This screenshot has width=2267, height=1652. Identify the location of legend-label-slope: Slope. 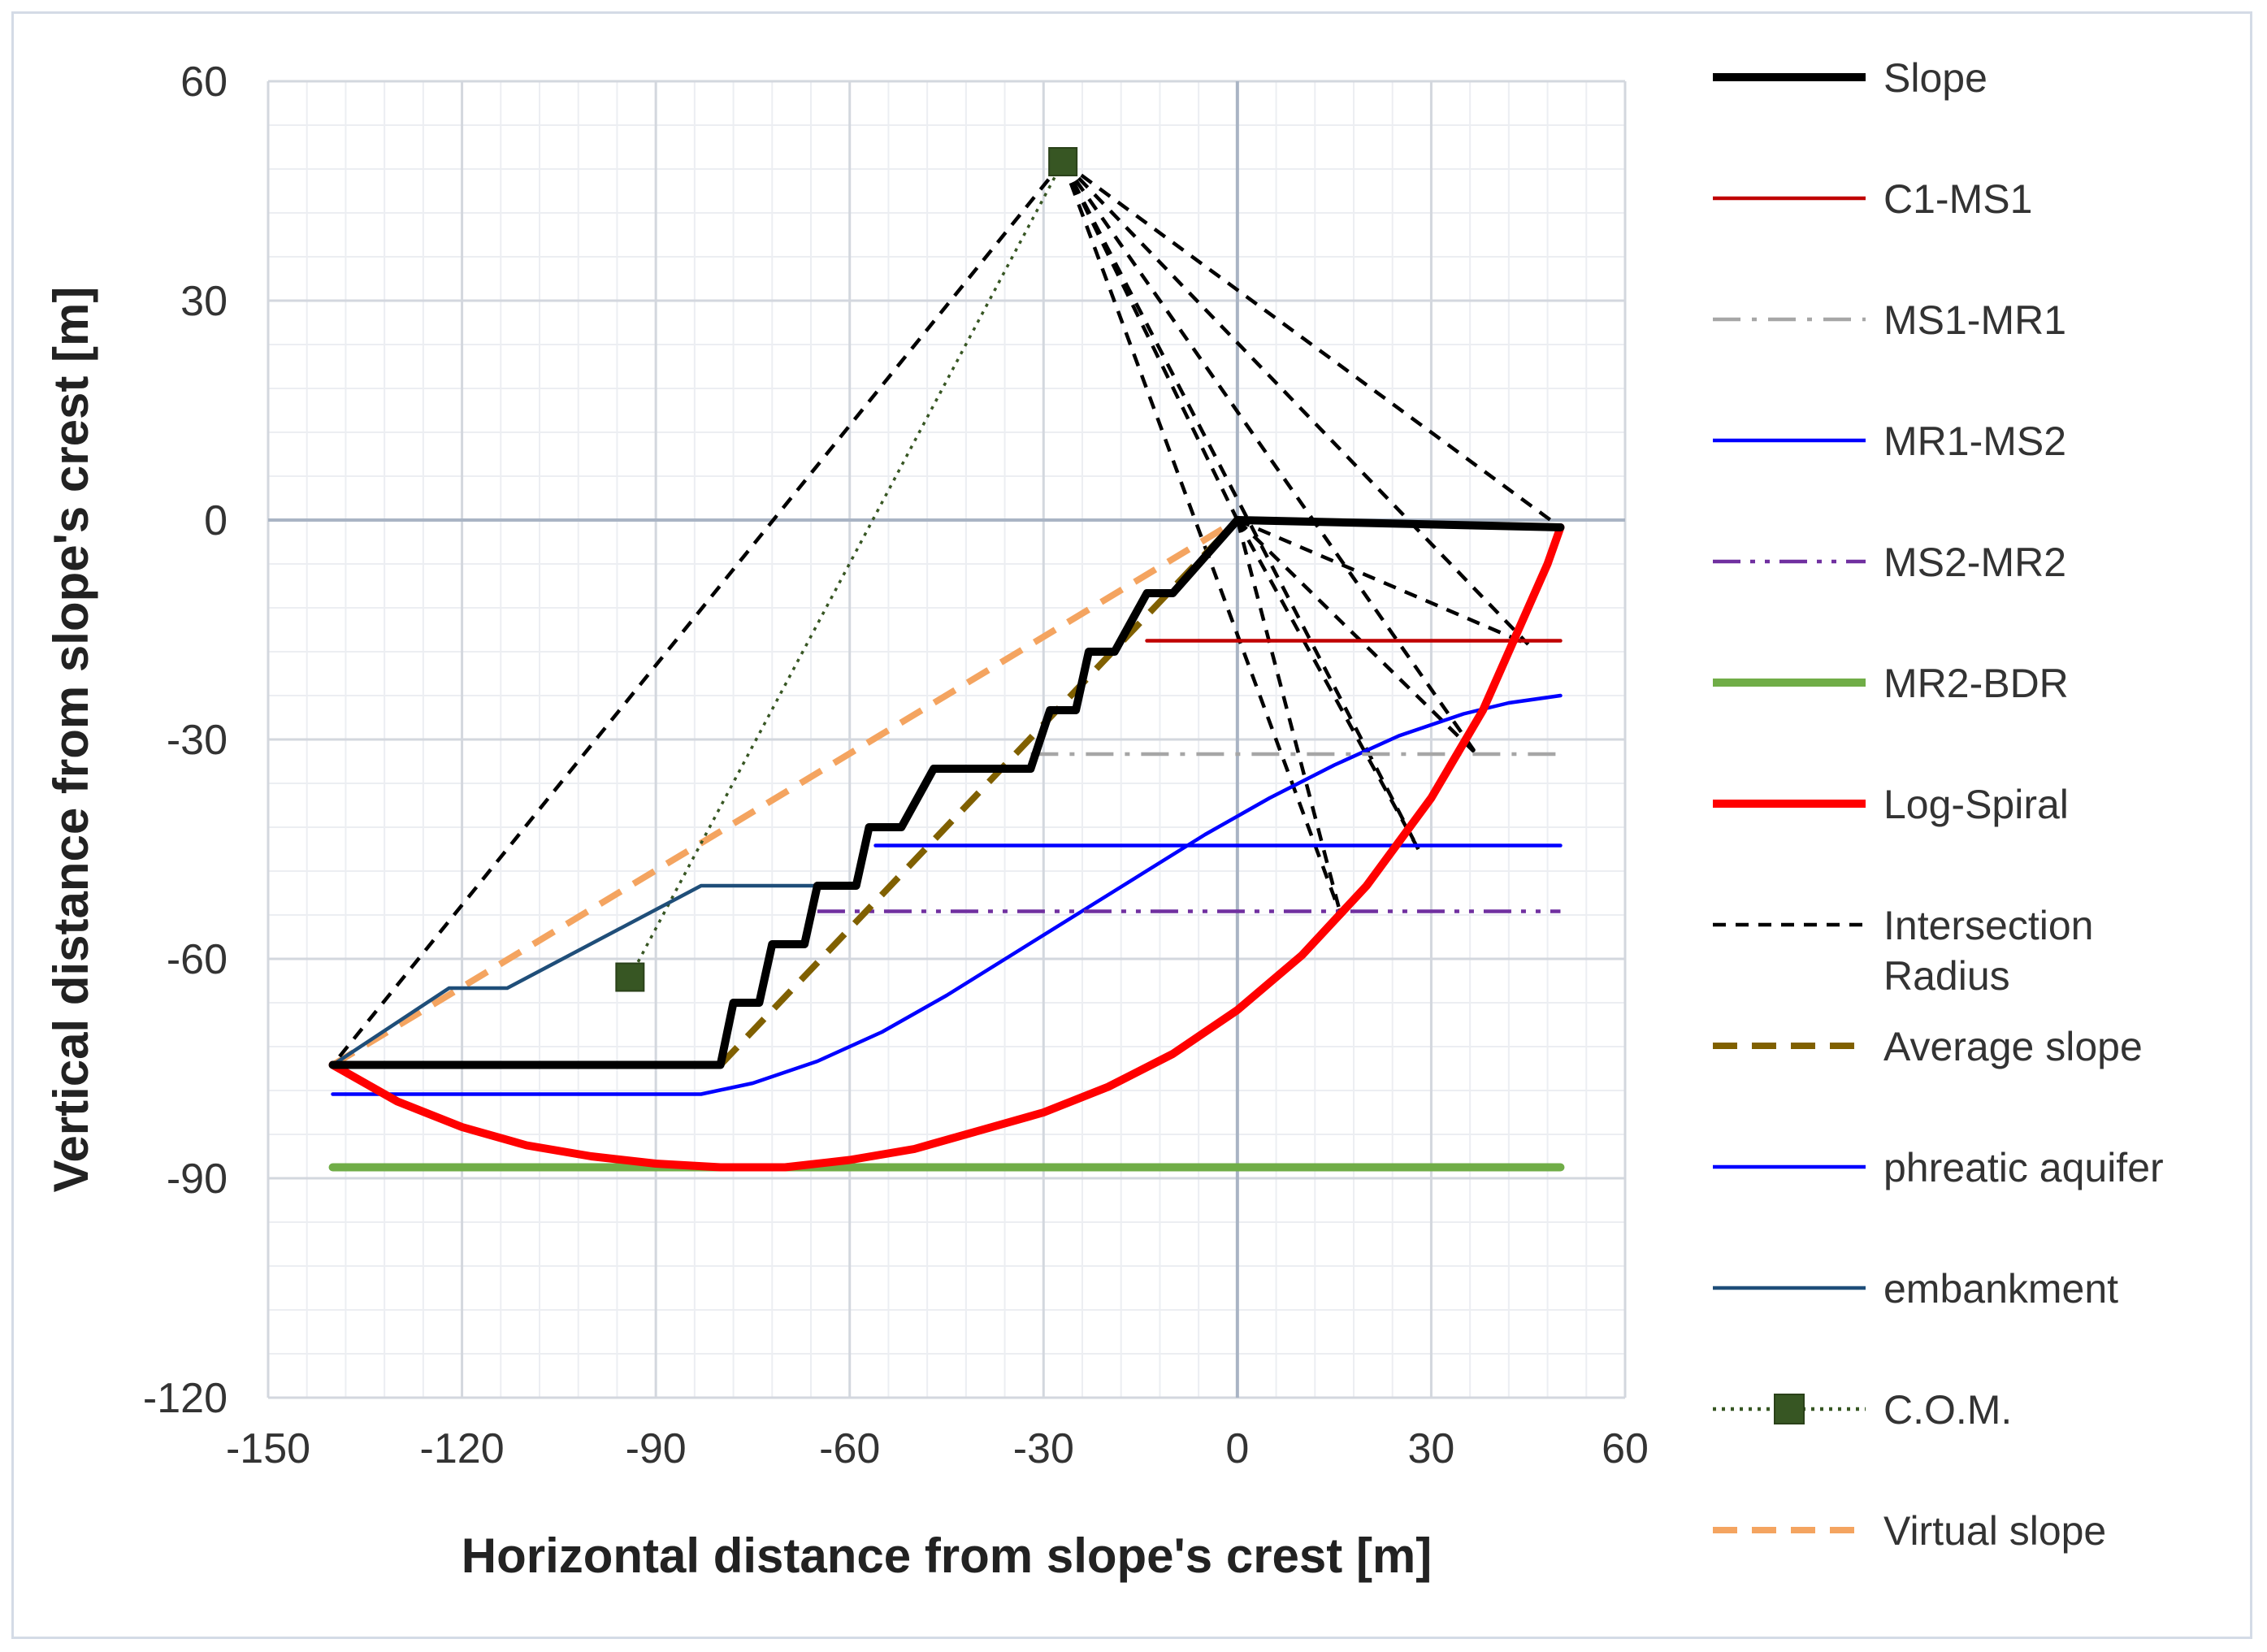
(1935, 78).